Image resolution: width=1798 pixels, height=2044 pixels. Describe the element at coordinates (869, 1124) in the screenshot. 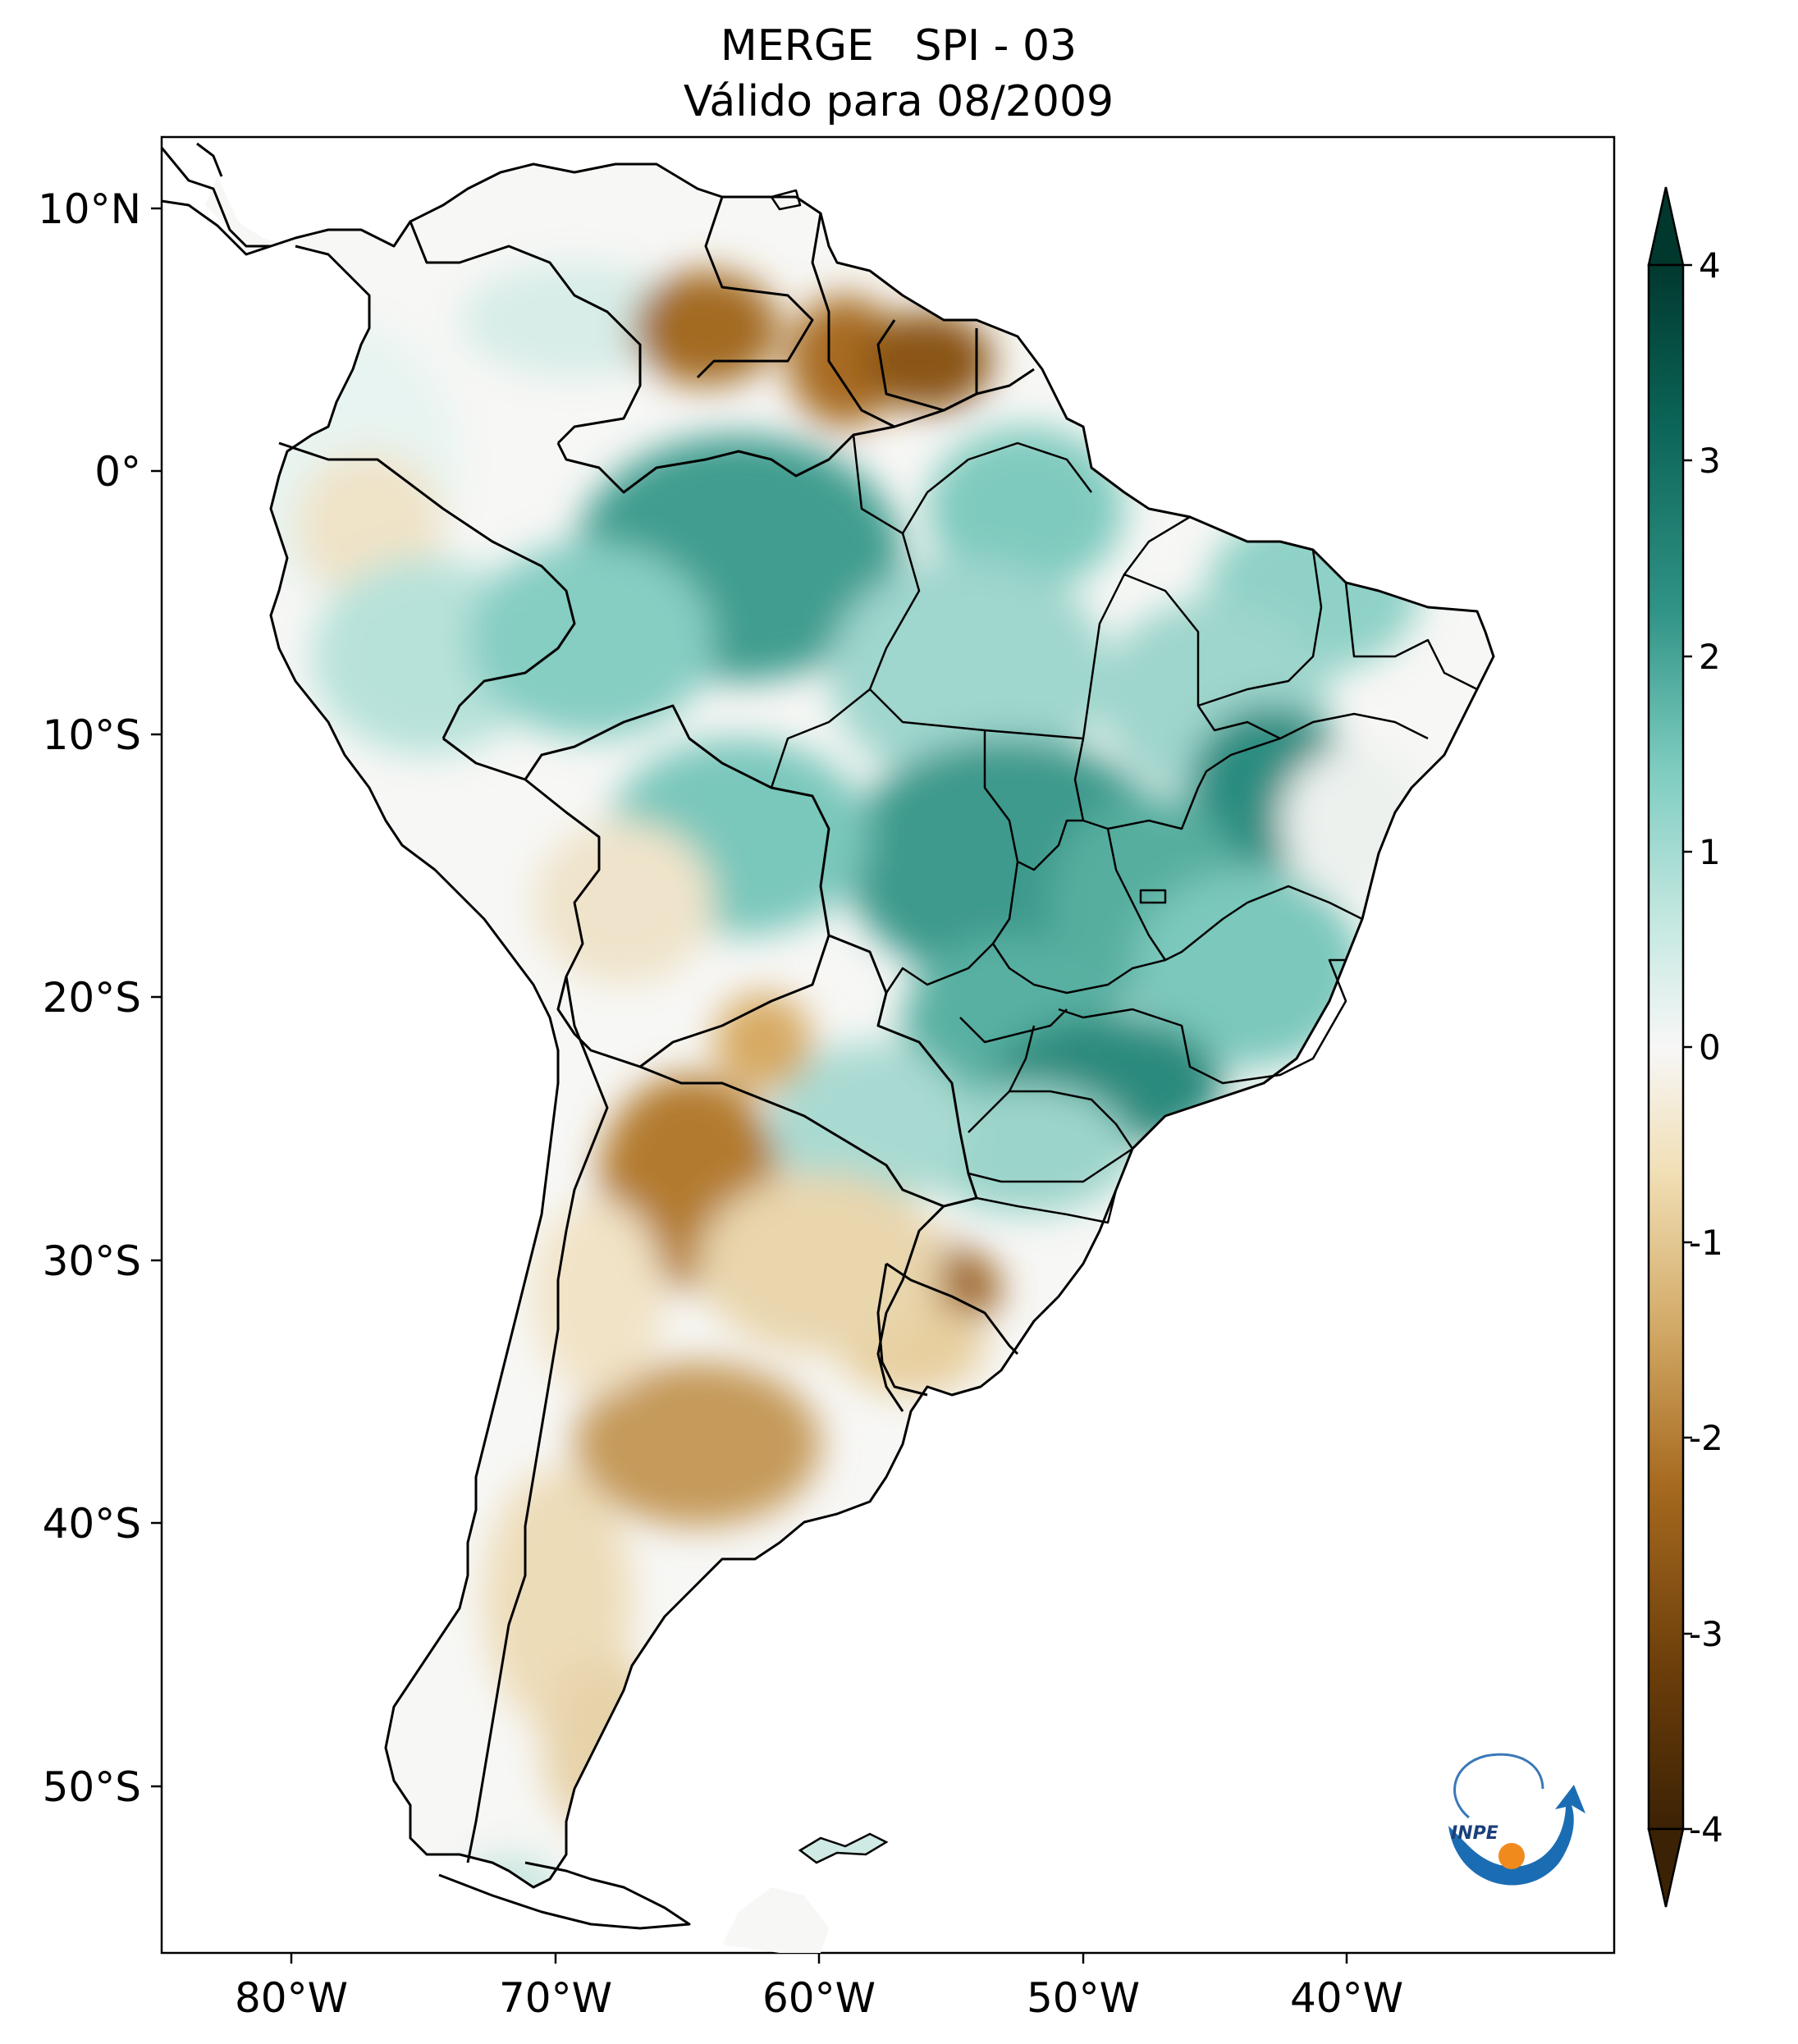

I see `wet-area-paraguay` at that location.